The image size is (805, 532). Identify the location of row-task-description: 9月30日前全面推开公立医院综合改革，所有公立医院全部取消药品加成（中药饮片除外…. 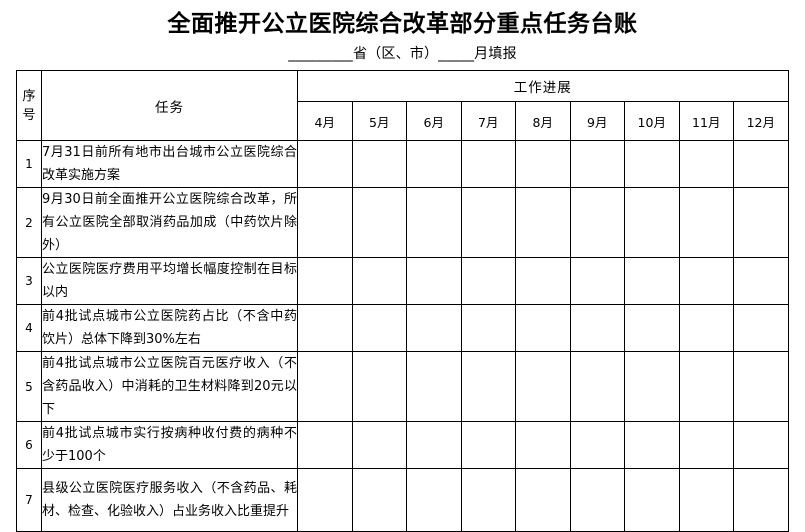
(169, 222).